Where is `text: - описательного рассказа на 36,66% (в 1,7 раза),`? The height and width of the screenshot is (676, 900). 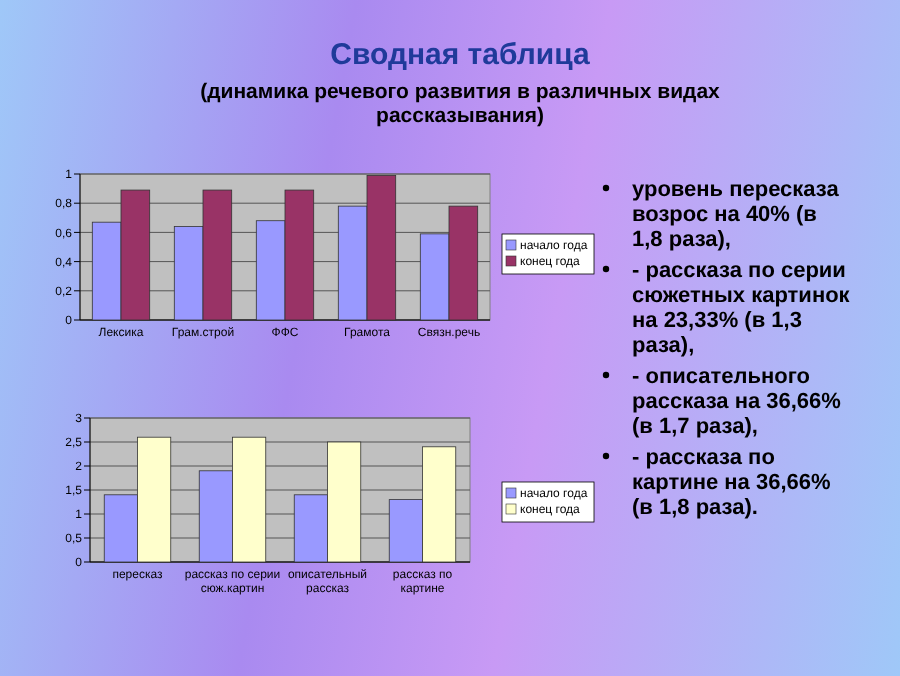
text: - описательного рассказа на 36,66% (в 1,7 раза), is located at coordinates (737, 402).